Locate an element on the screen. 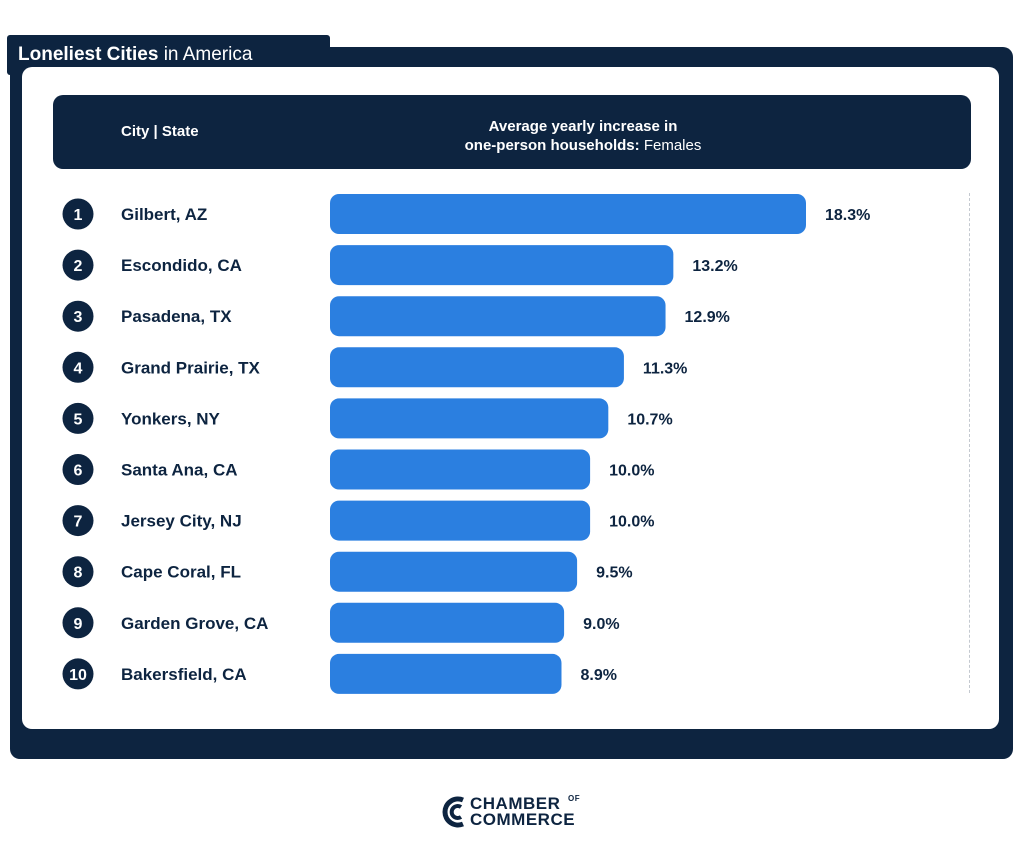  chamber-logo-icon is located at coordinates (453, 812).